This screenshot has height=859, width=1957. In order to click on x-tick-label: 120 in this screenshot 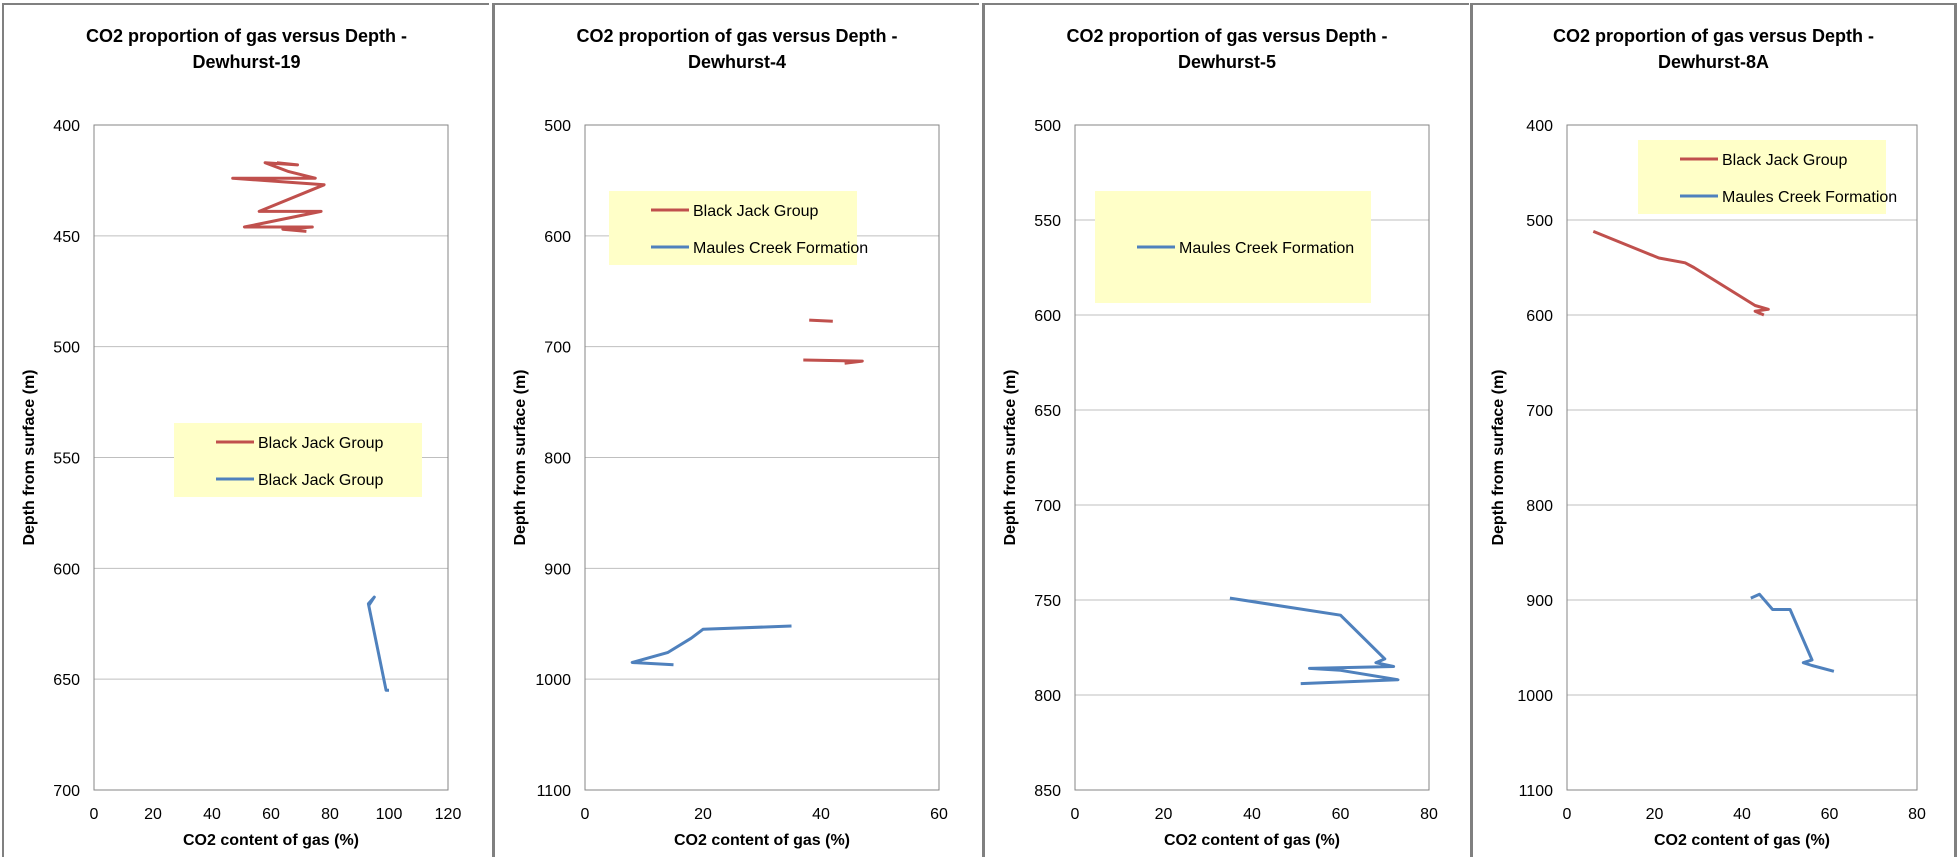, I will do `click(448, 814)`.